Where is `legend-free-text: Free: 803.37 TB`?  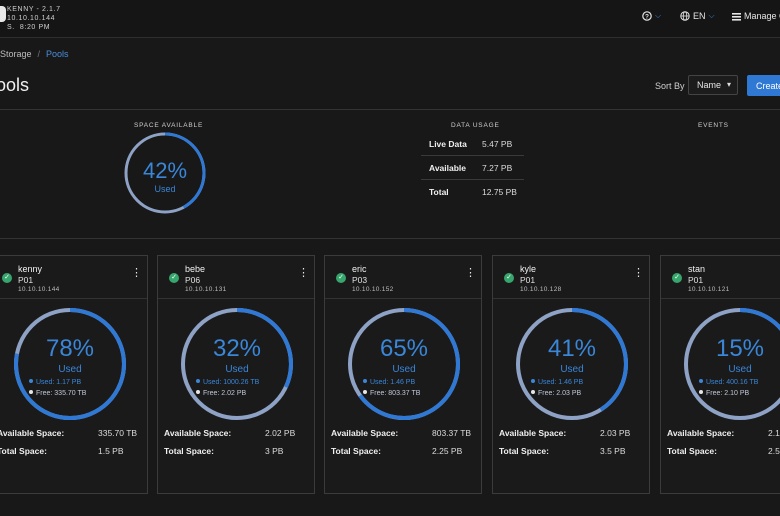
legend-free-text: Free: 803.37 TB is located at coordinates (395, 393).